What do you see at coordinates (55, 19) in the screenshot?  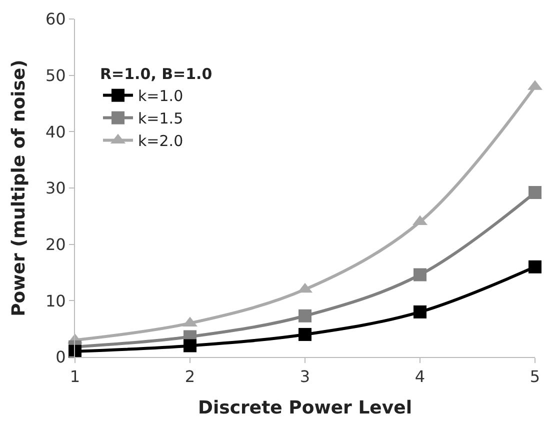 I see `y-tick-label: 60` at bounding box center [55, 19].